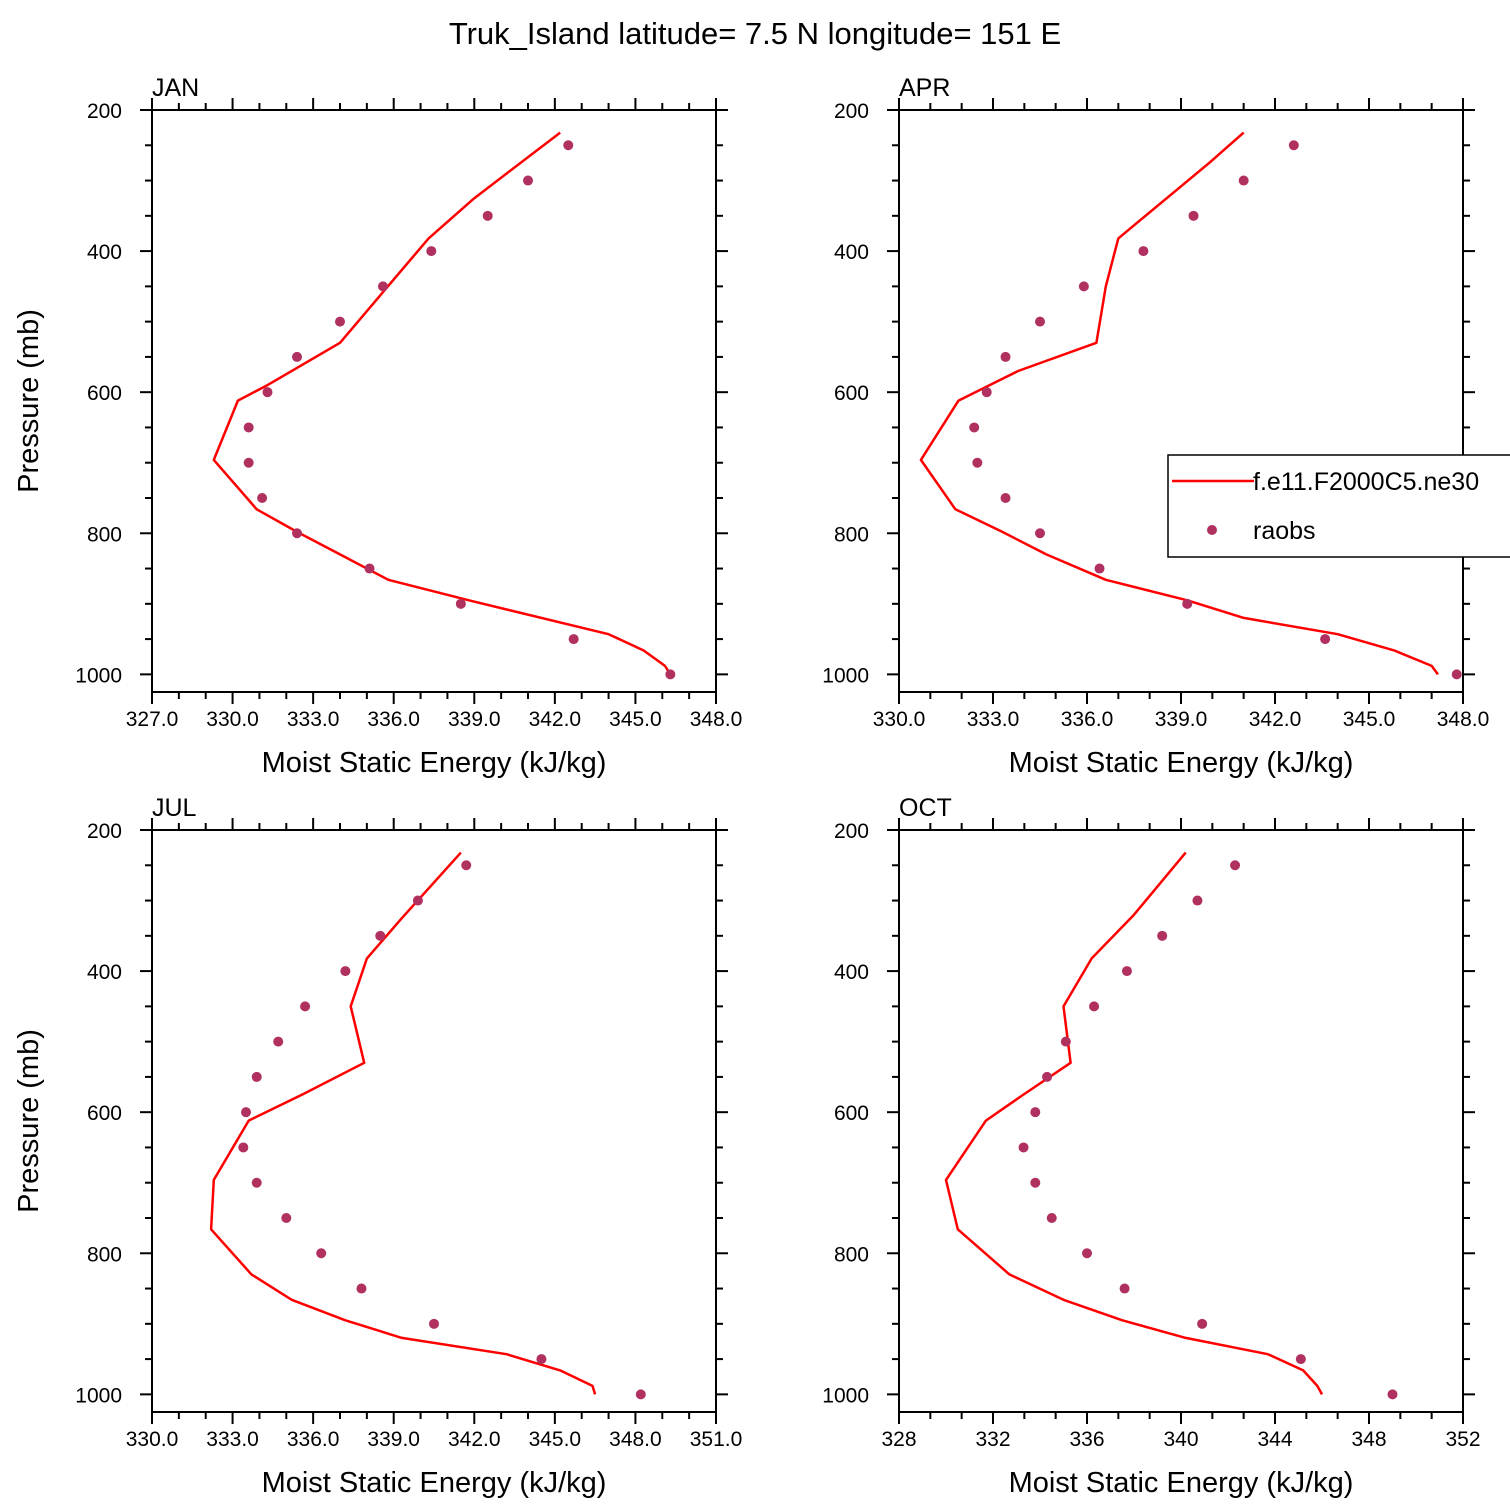 The width and height of the screenshot is (1510, 1510). Describe the element at coordinates (851, 1113) in the screenshot. I see `y-tick-label: 600` at that location.